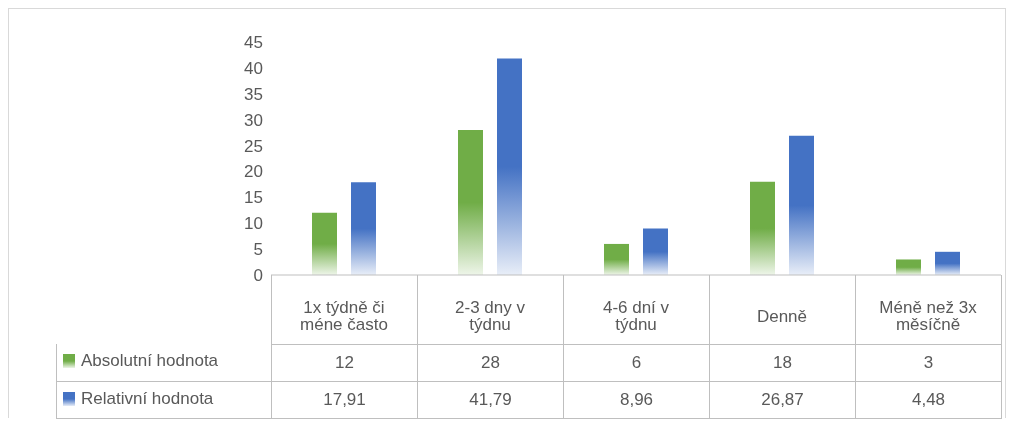 The image size is (1014, 423). What do you see at coordinates (253, 43) in the screenshot?
I see `y-tick-label: 45` at bounding box center [253, 43].